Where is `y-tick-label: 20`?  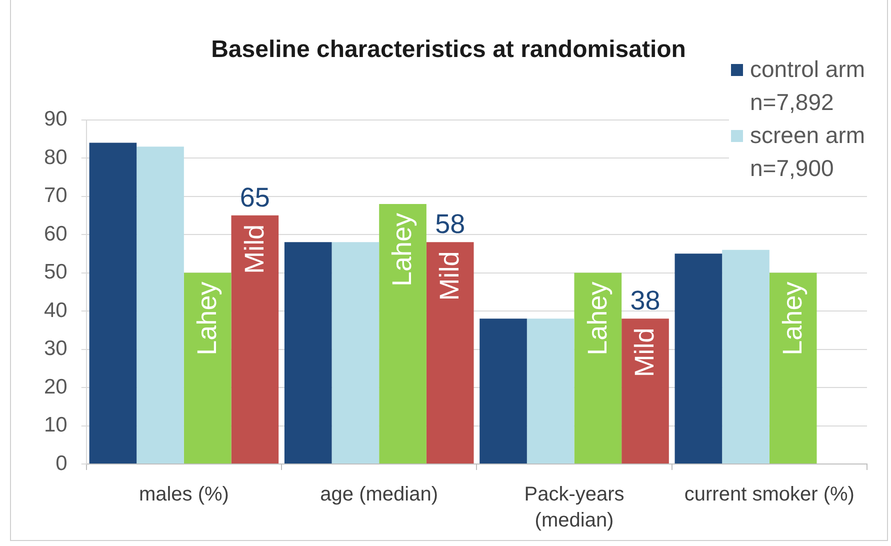 y-tick-label: 20 is located at coordinates (56, 386).